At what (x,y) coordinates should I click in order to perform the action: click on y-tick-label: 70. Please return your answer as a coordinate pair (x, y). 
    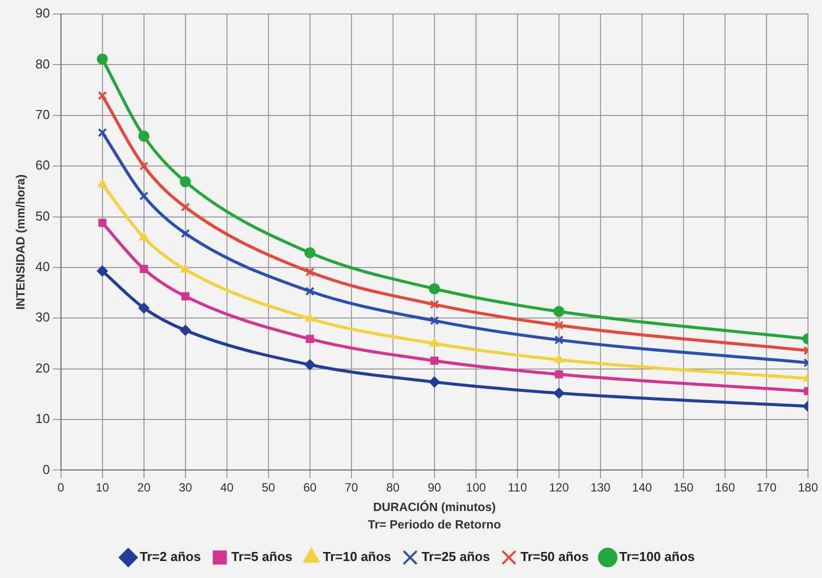
    Looking at the image, I should click on (42, 114).